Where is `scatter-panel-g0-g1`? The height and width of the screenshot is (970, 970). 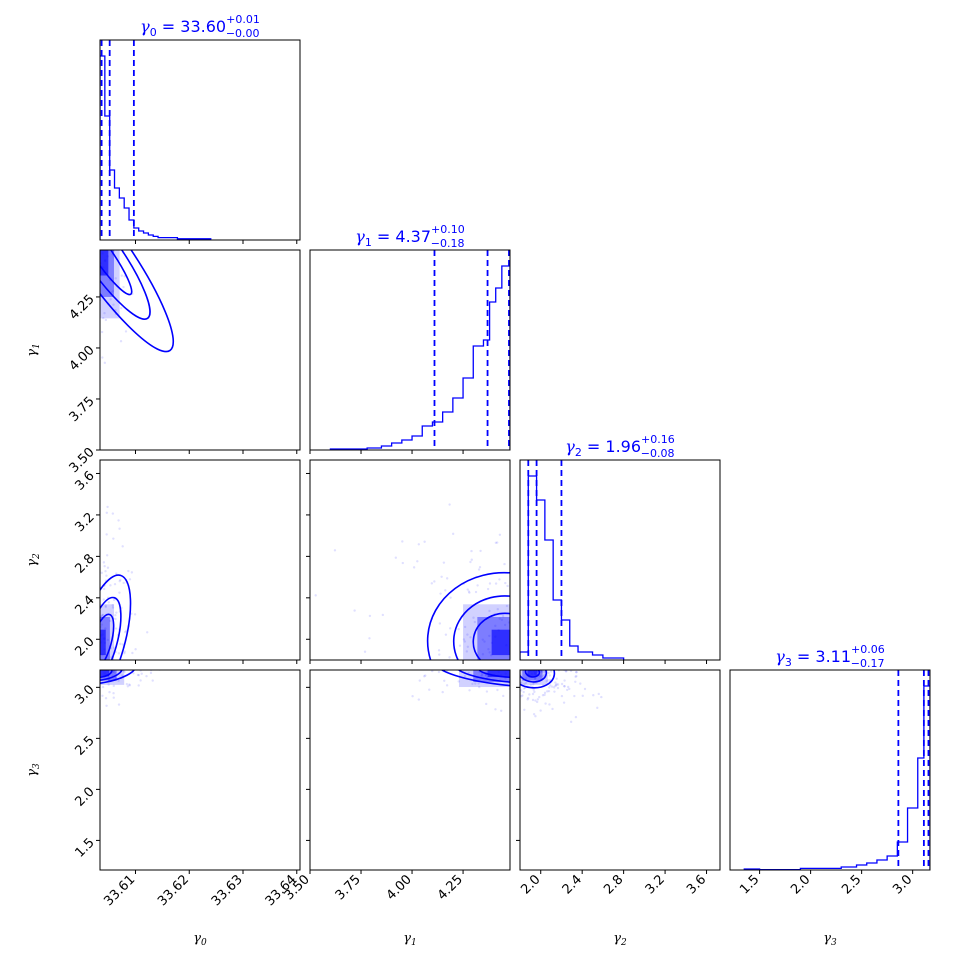
scatter-panel-g0-g1 is located at coordinates (164, 276).